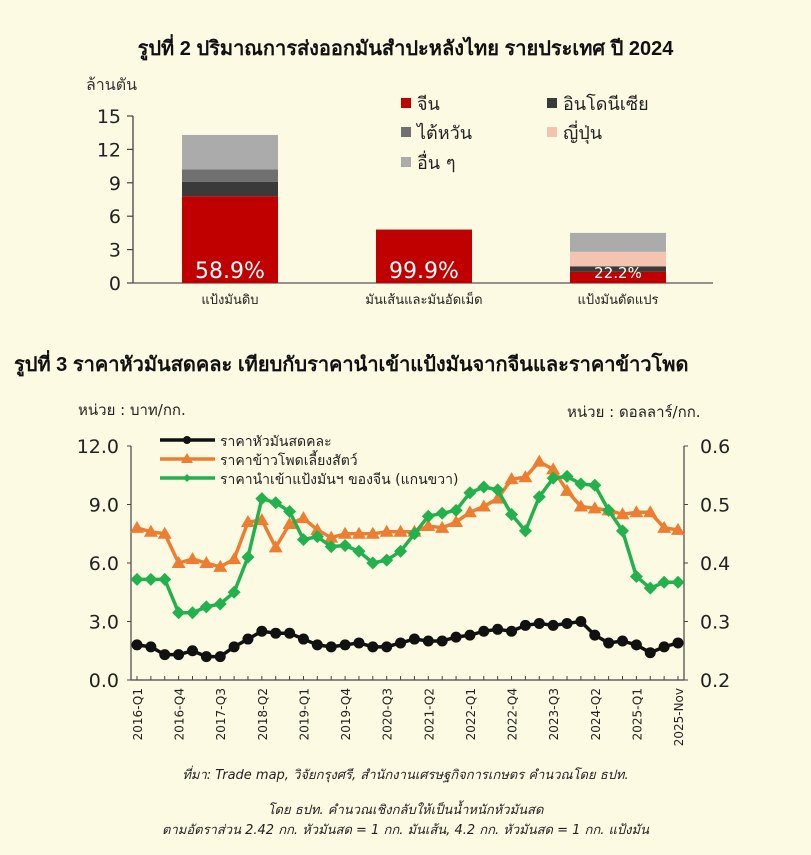  Describe the element at coordinates (104, 506) in the screenshot. I see `left-y-tick-label: 9.0` at that location.